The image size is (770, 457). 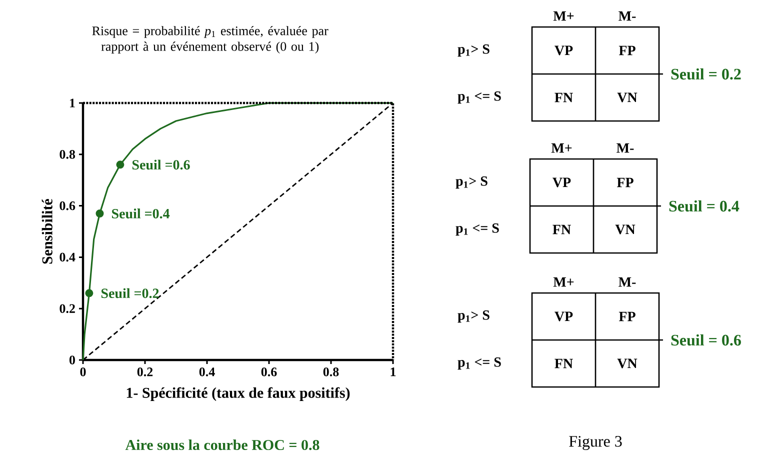 I want to click on y-tick-label: 1, so click(x=72, y=103).